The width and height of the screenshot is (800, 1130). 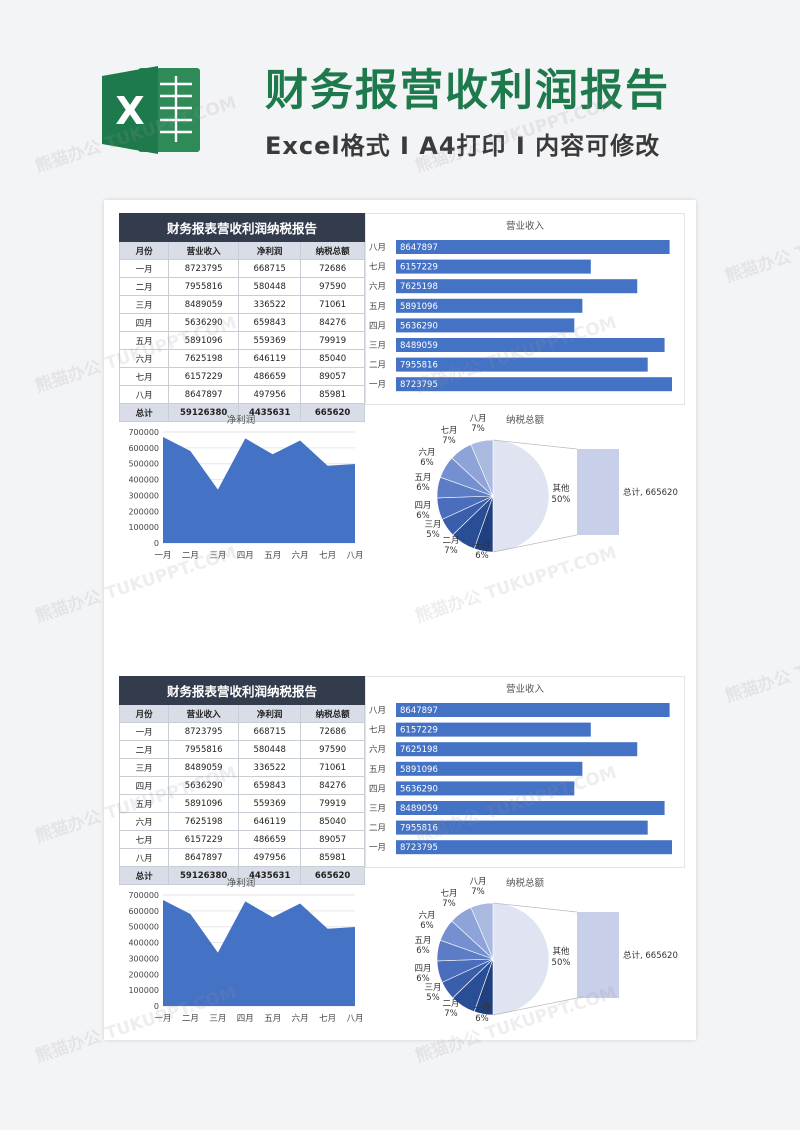 I want to click on y-tick-label: 500000, so click(x=143, y=927).